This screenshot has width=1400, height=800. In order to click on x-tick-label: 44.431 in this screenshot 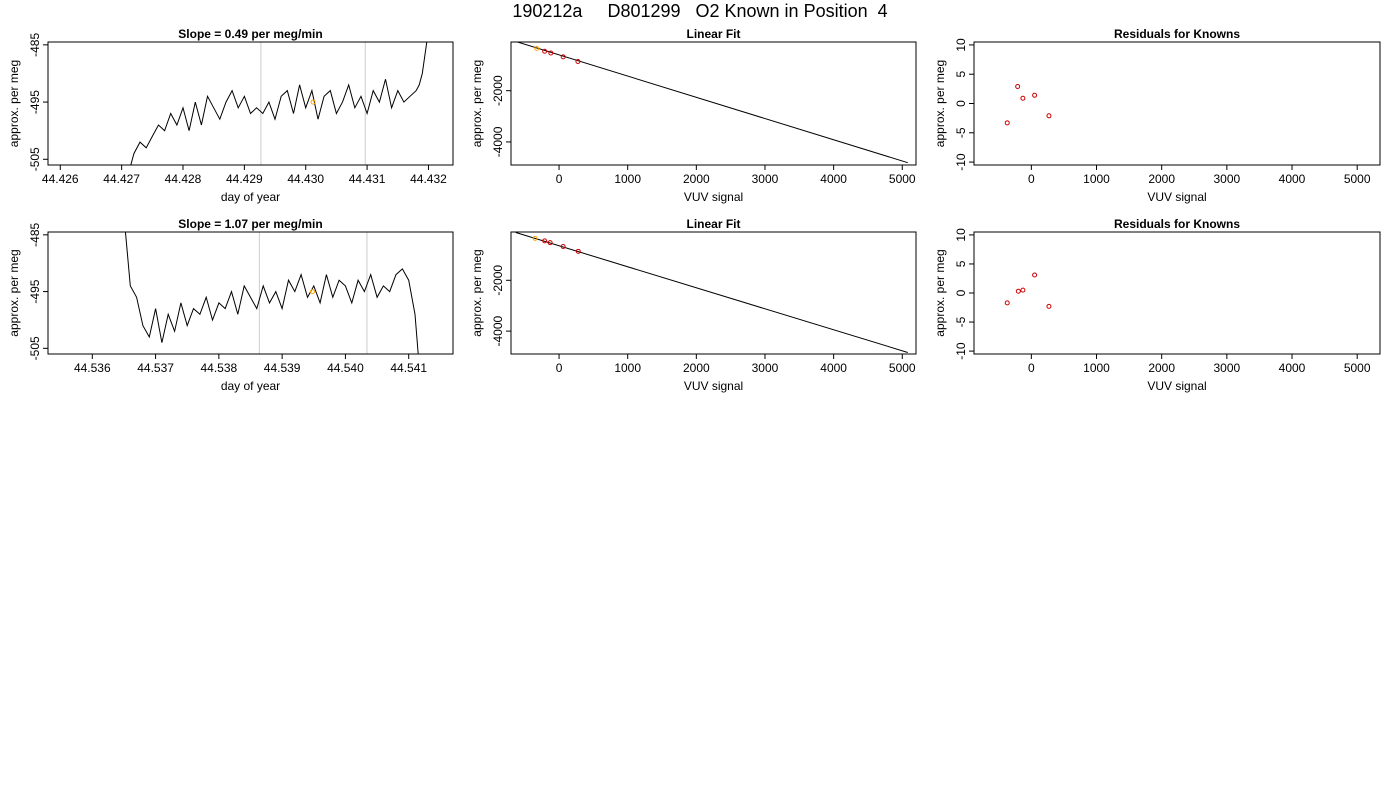, I will do `click(367, 179)`.